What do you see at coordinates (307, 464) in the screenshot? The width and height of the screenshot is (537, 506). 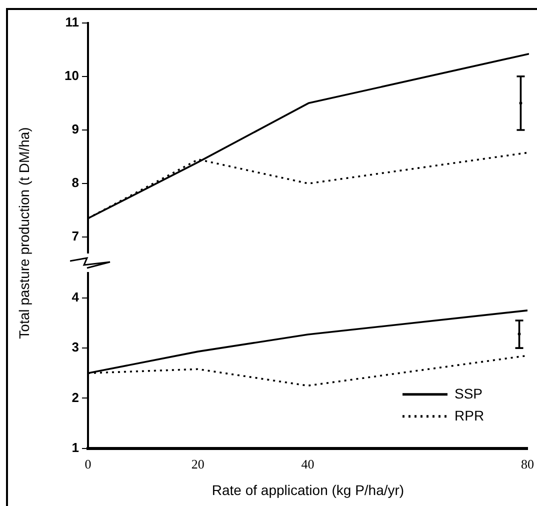 I see `x-tick-label: 40` at bounding box center [307, 464].